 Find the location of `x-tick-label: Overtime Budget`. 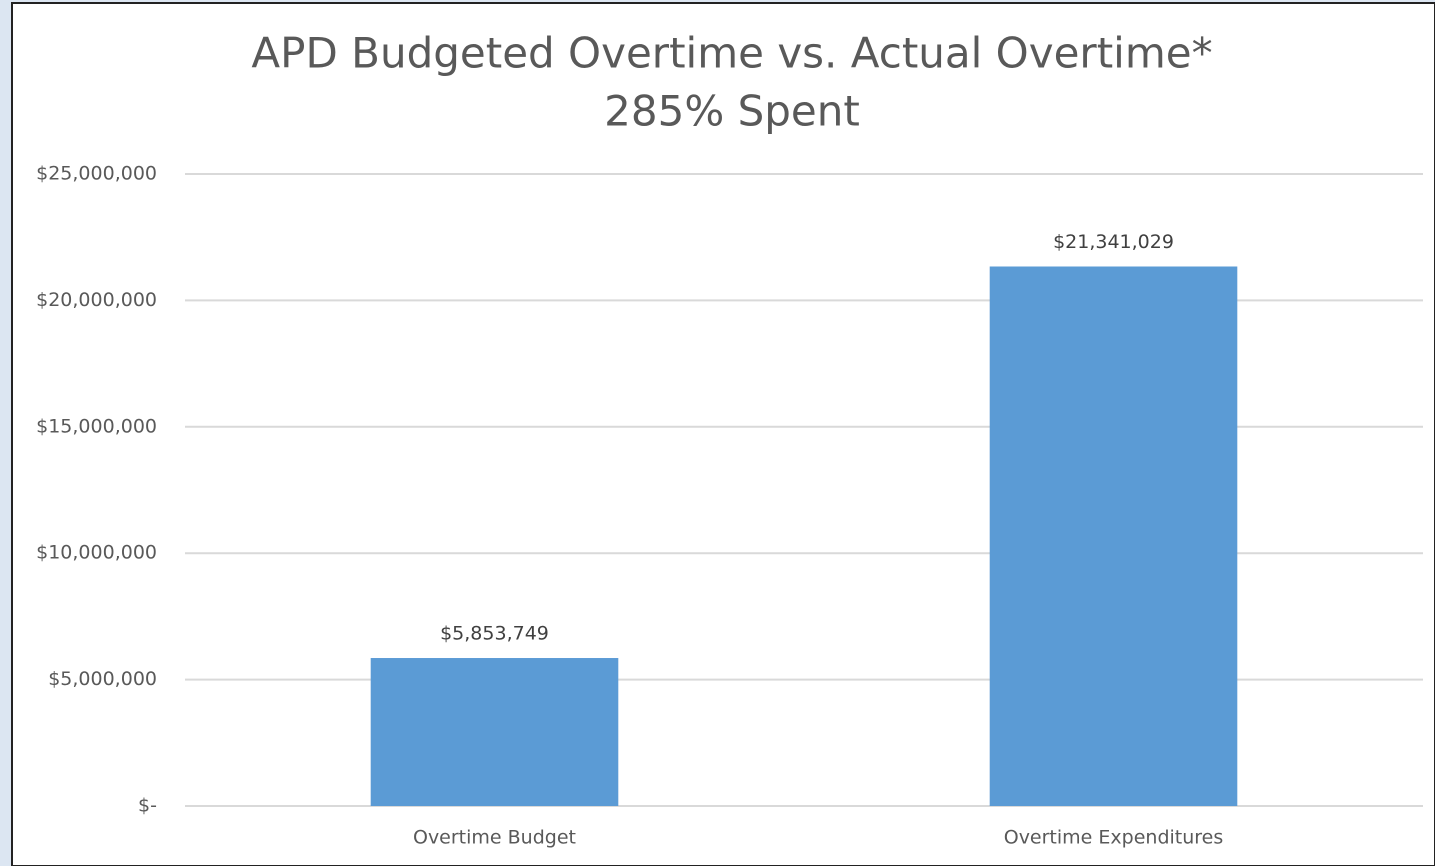

x-tick-label: Overtime Budget is located at coordinates (494, 838).